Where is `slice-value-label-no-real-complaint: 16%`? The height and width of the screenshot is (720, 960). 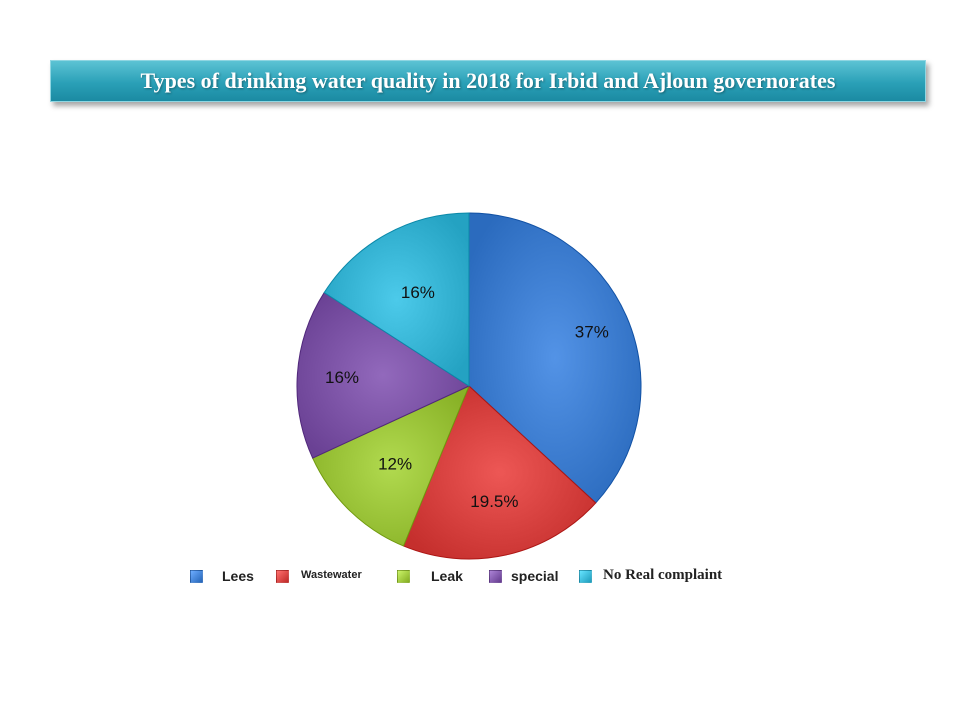
slice-value-label-no-real-complaint: 16% is located at coordinates (418, 292).